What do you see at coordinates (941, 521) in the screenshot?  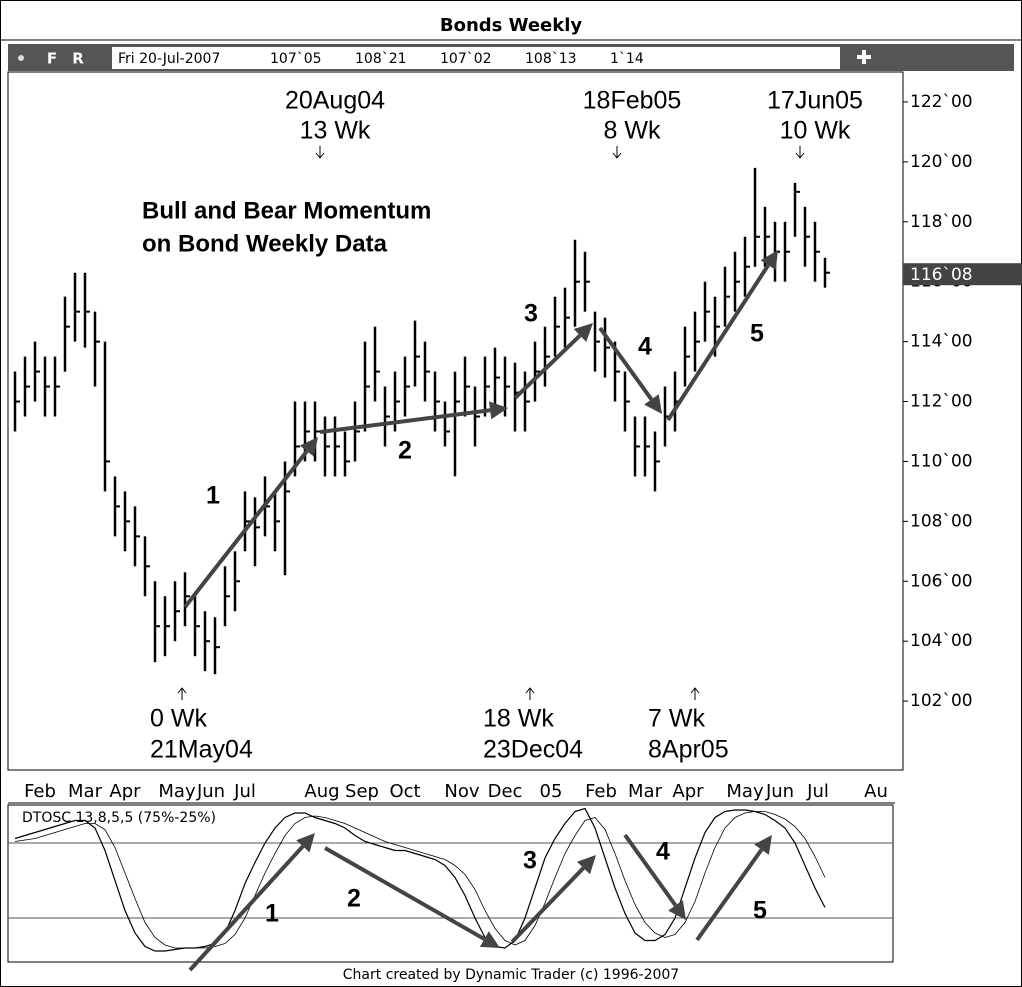 I see `y-tick-label: 108`00` at bounding box center [941, 521].